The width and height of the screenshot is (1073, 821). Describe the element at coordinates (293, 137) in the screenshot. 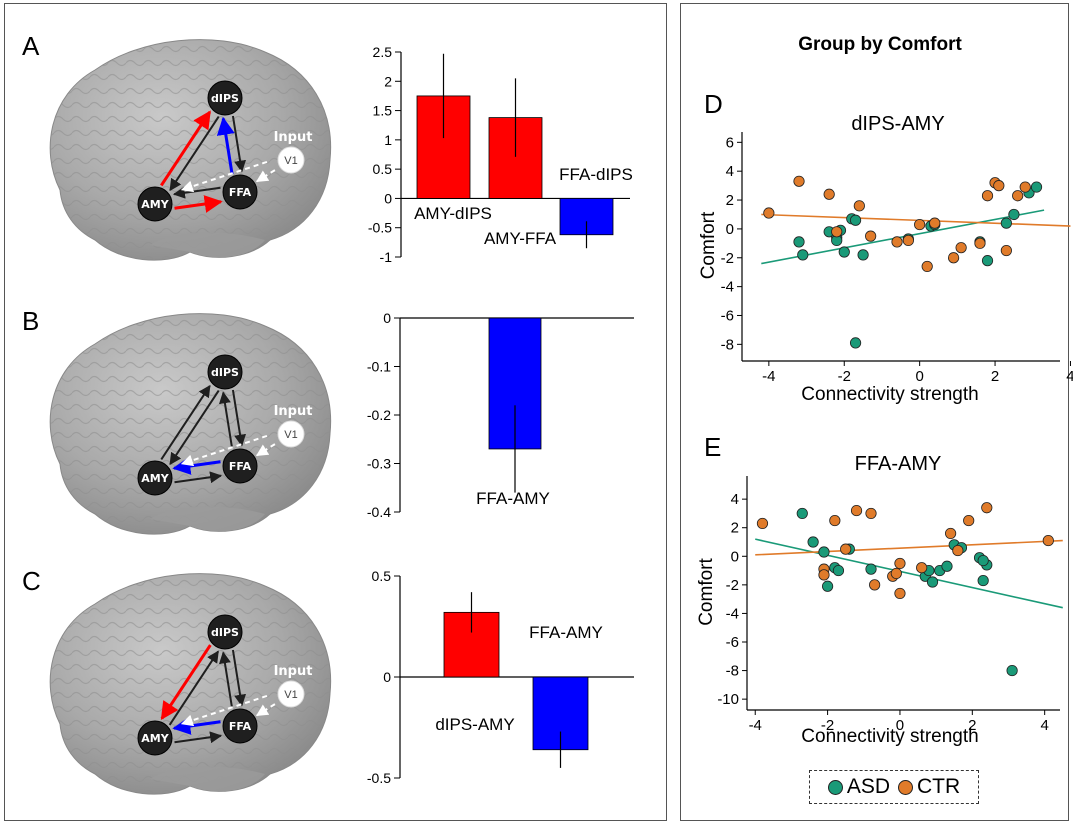

I see `input-label: Input` at that location.